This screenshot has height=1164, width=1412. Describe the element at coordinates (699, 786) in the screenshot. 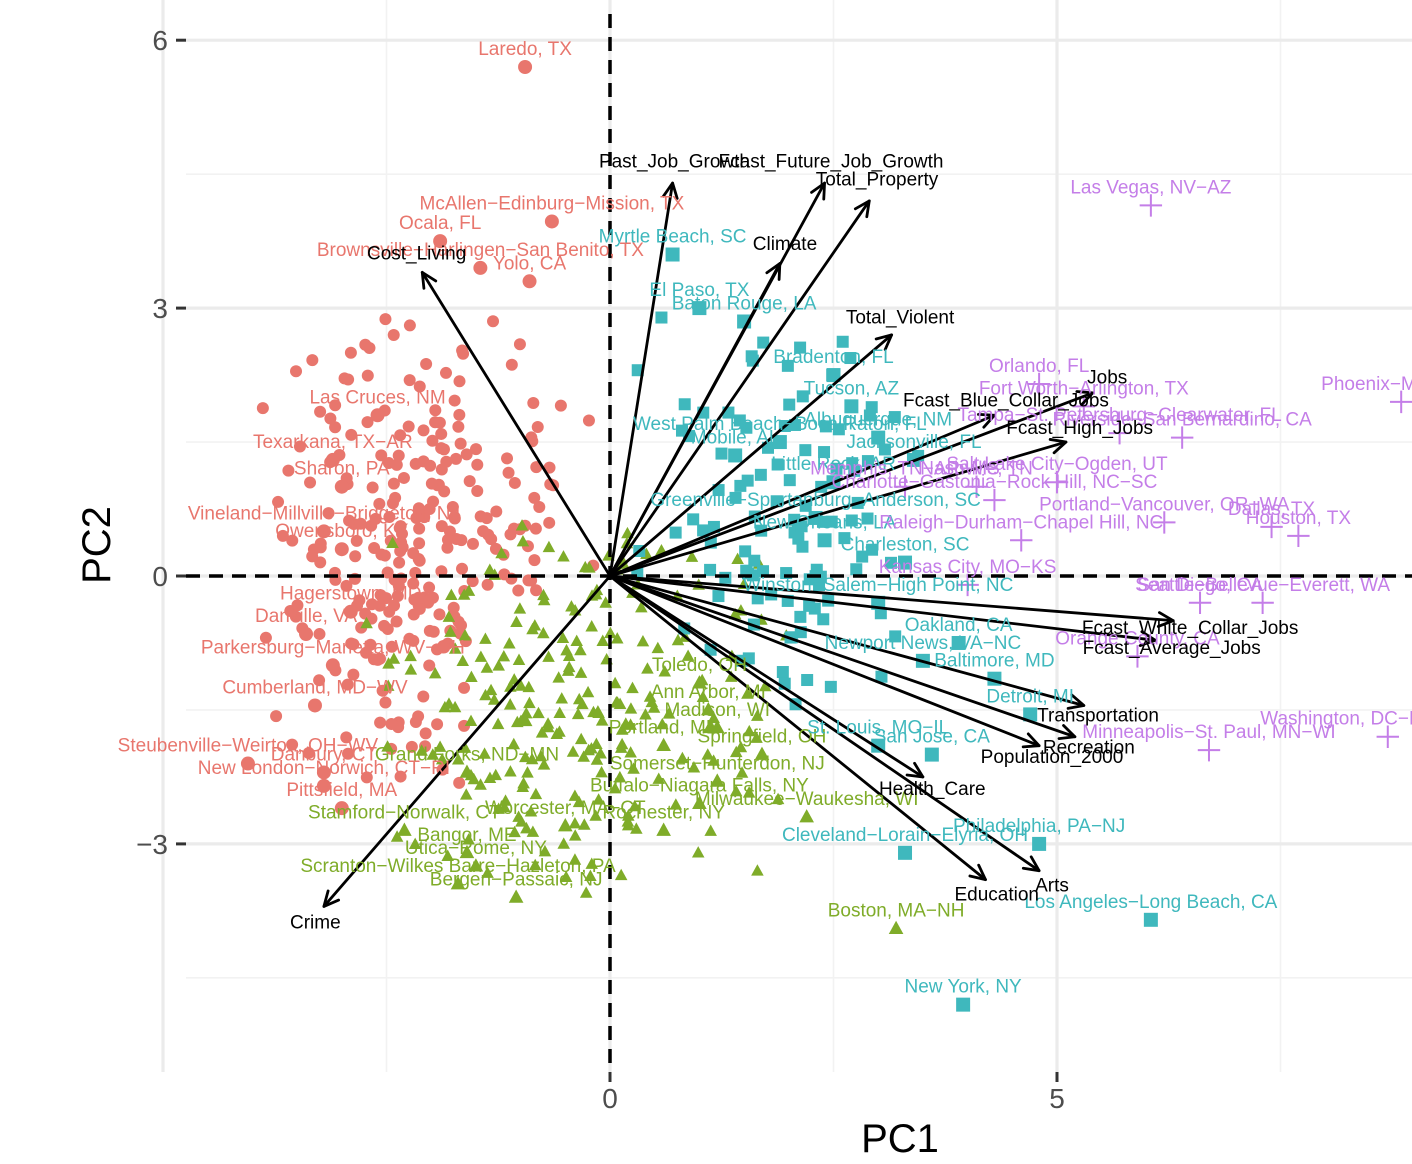

I see `point-label: Buffalo−Niagara Falls, NY` at that location.